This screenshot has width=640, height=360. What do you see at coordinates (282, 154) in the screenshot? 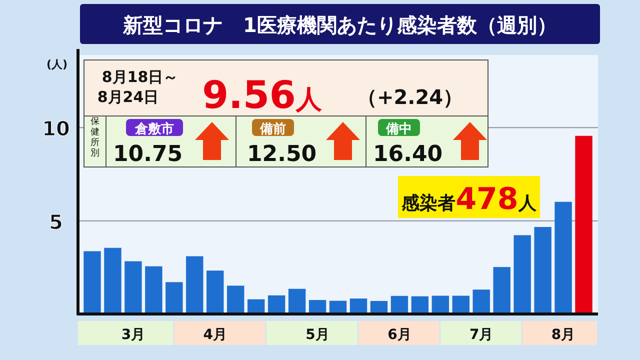
I see `annotation: 12.50` at bounding box center [282, 154].